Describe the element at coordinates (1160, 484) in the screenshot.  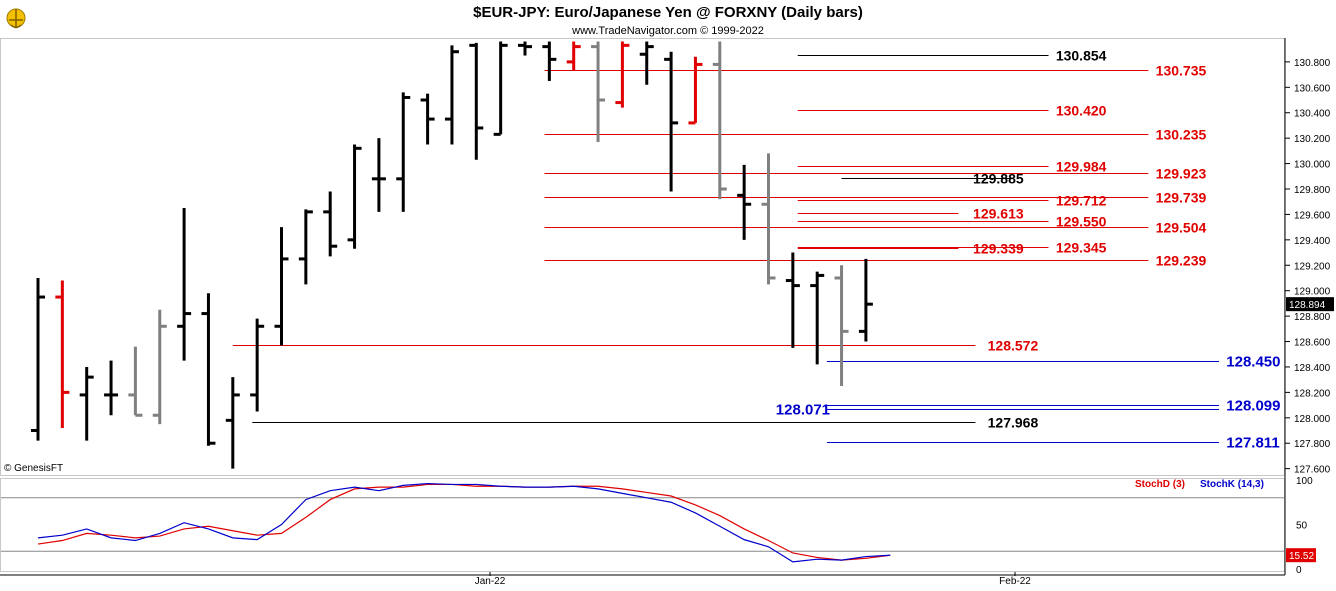
I see `stoch-d-legend: StochD (3)` at that location.